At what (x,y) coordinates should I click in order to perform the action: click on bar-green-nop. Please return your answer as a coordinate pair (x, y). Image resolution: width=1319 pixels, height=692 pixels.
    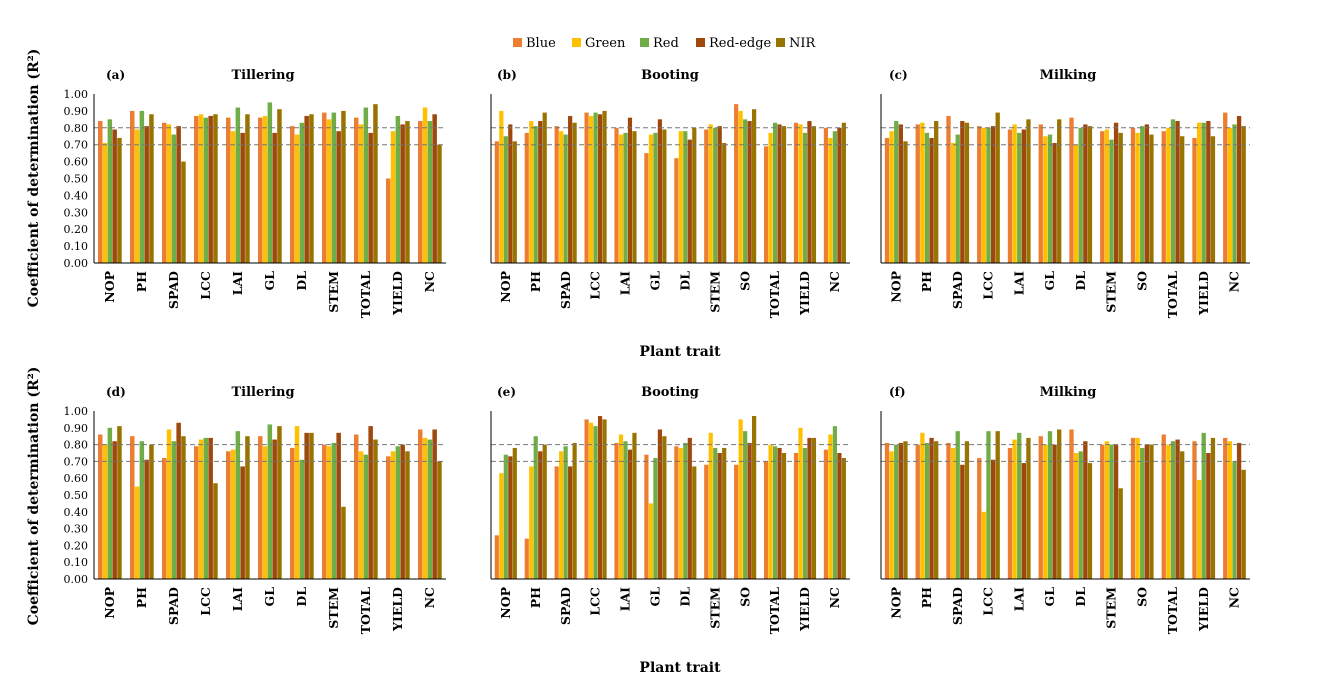
    Looking at the image, I should click on (105, 511).